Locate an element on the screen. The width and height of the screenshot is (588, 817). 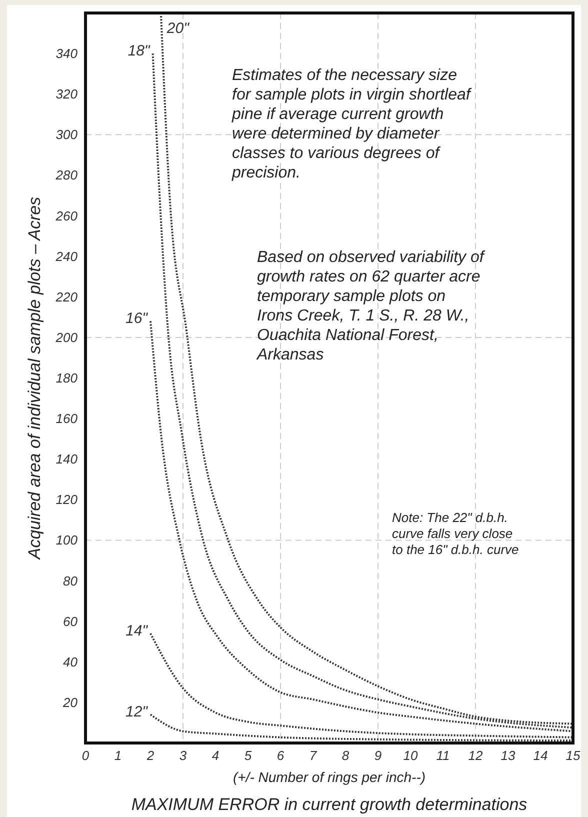
x-axis-title: (+/- Number of rings per inch--) MAXIMUM ERROR in current growth determinations is located at coordinates (329, 791).